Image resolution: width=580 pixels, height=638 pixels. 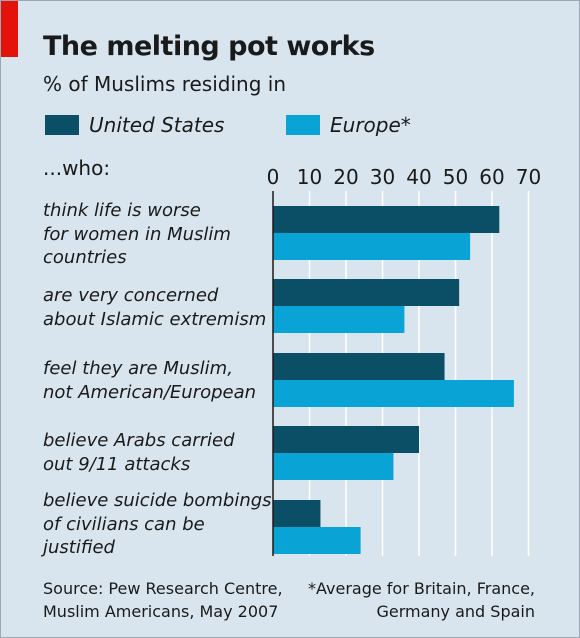 What do you see at coordinates (528, 177) in the screenshot?
I see `x-tick-label: 70` at bounding box center [528, 177].